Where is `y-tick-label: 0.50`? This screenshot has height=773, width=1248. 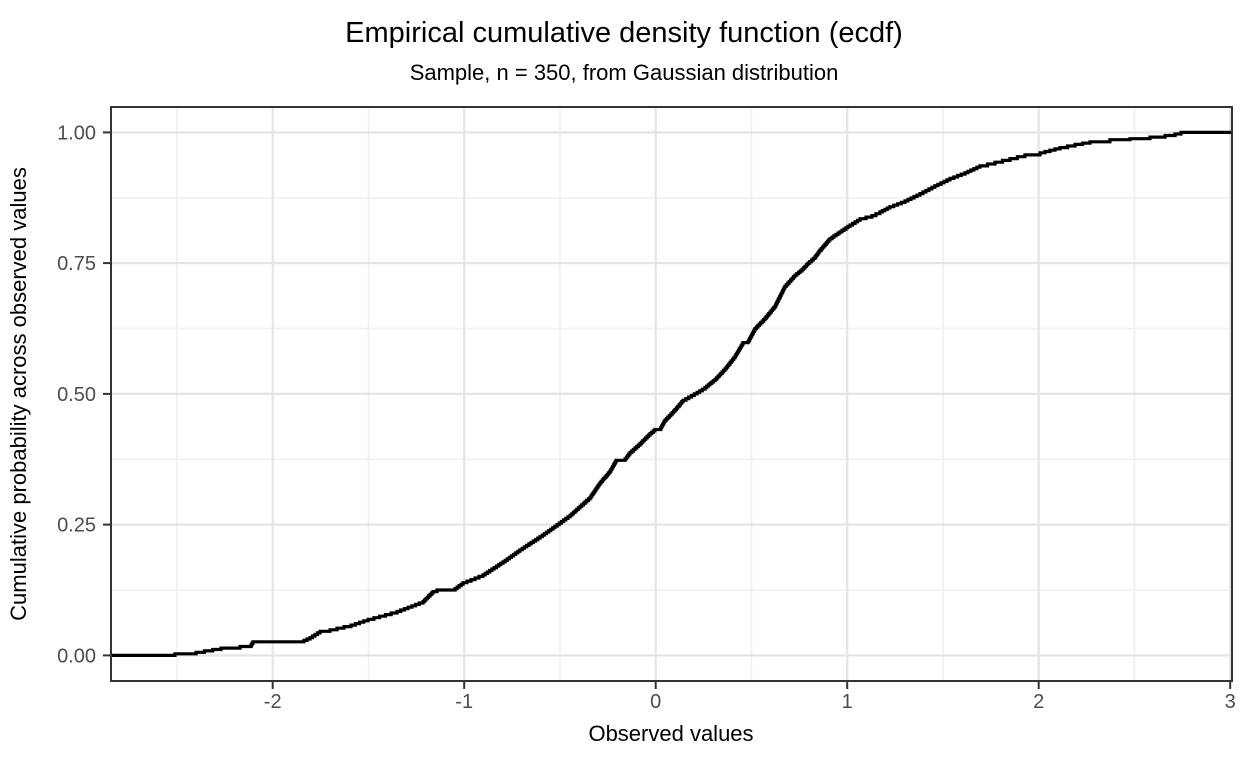
y-tick-label: 0.50 is located at coordinates (76, 395).